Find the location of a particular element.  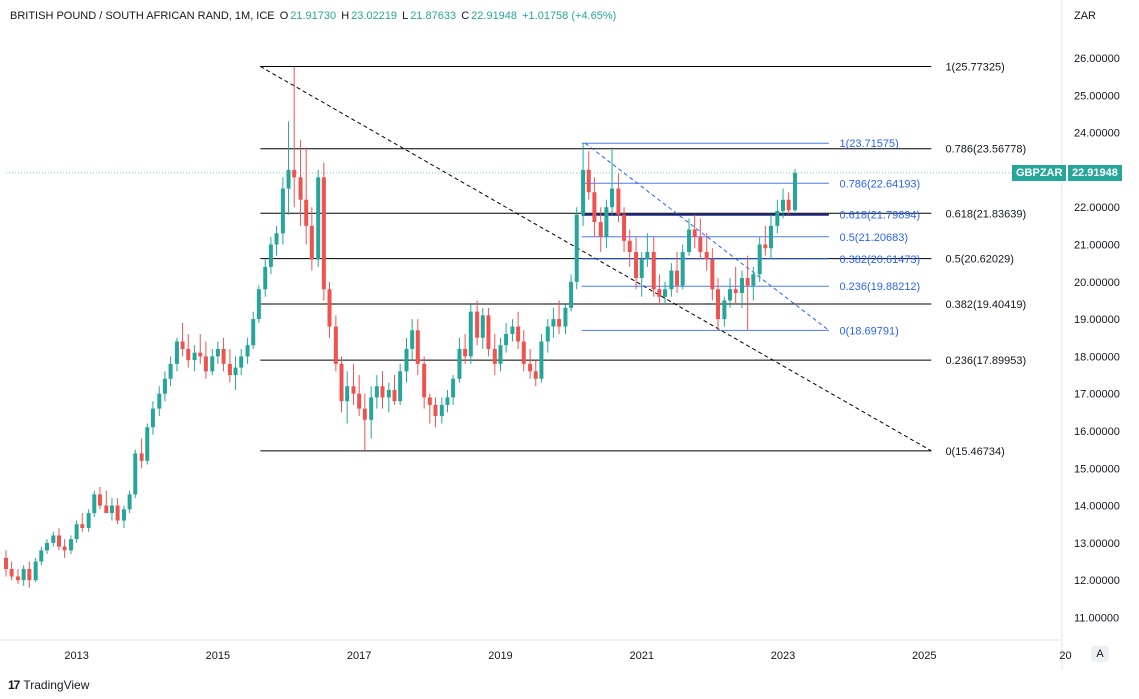

y-tick-label: 17.00000 is located at coordinates (1097, 395).